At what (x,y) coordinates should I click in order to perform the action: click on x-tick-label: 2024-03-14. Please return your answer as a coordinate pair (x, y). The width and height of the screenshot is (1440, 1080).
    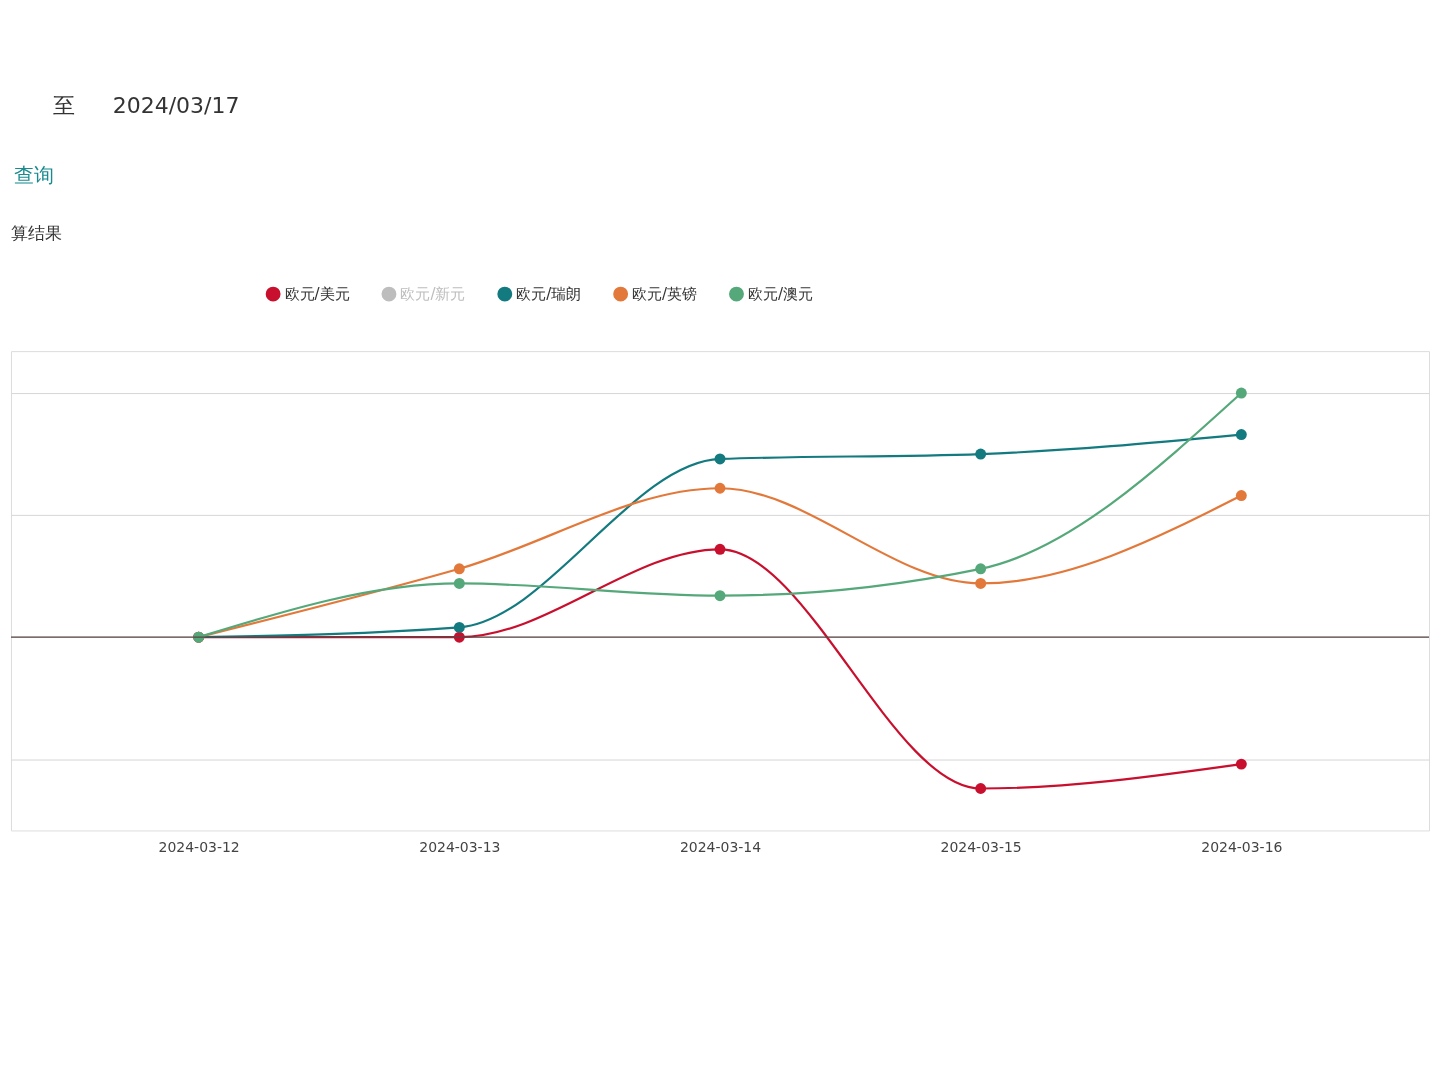
    Looking at the image, I should click on (720, 846).